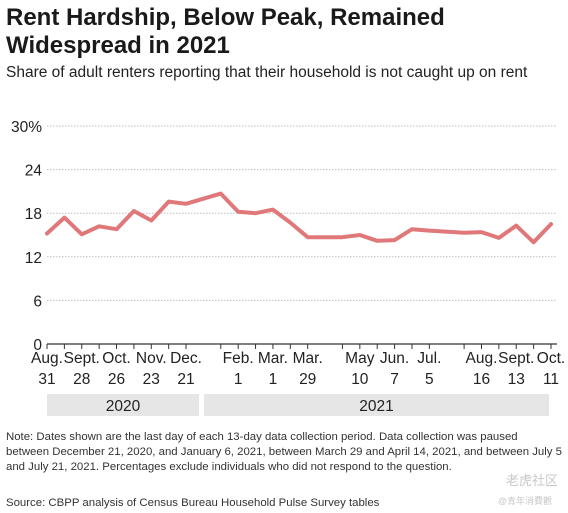  What do you see at coordinates (33, 258) in the screenshot?
I see `y-tick-label: 12` at bounding box center [33, 258].